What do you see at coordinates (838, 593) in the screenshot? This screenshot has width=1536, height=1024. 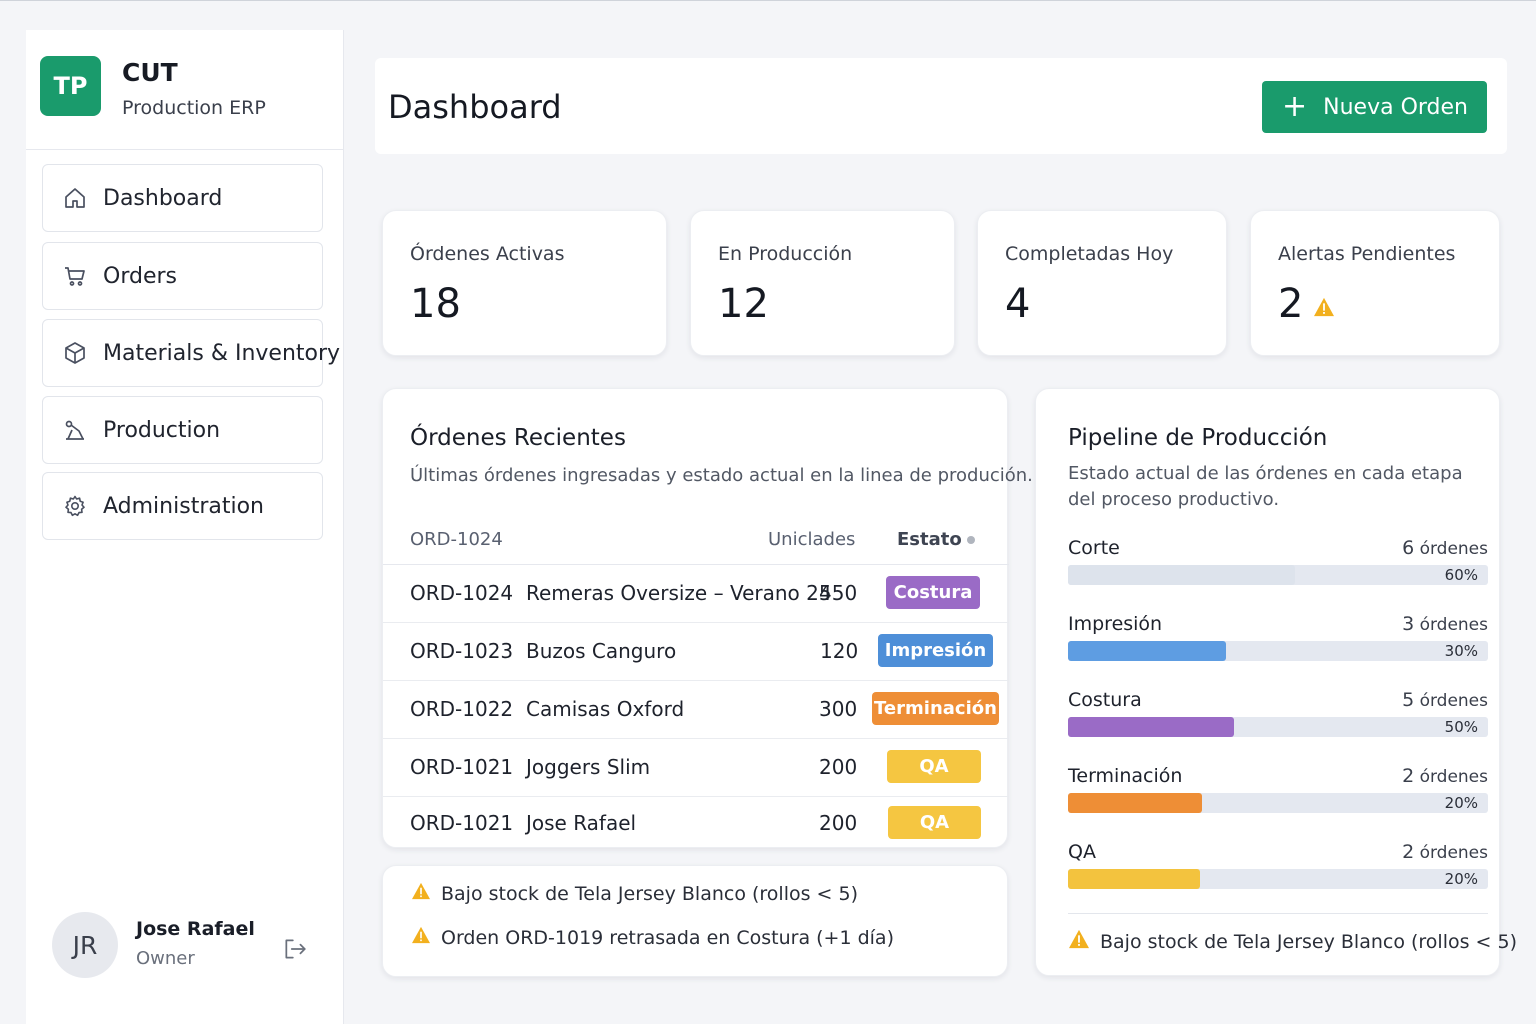 I see `order-units: 450` at bounding box center [838, 593].